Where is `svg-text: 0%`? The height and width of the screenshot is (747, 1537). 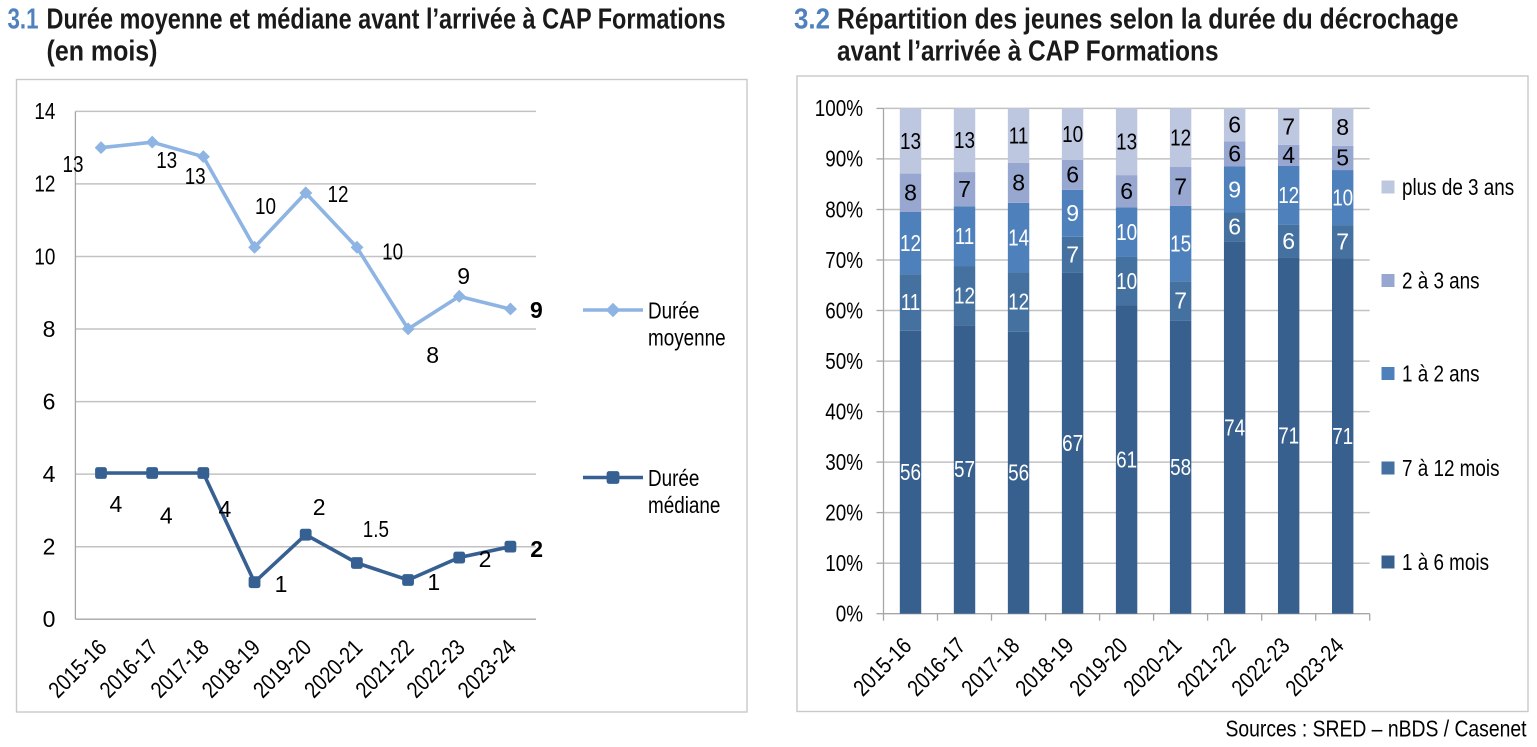
svg-text: 0% is located at coordinates (849, 614).